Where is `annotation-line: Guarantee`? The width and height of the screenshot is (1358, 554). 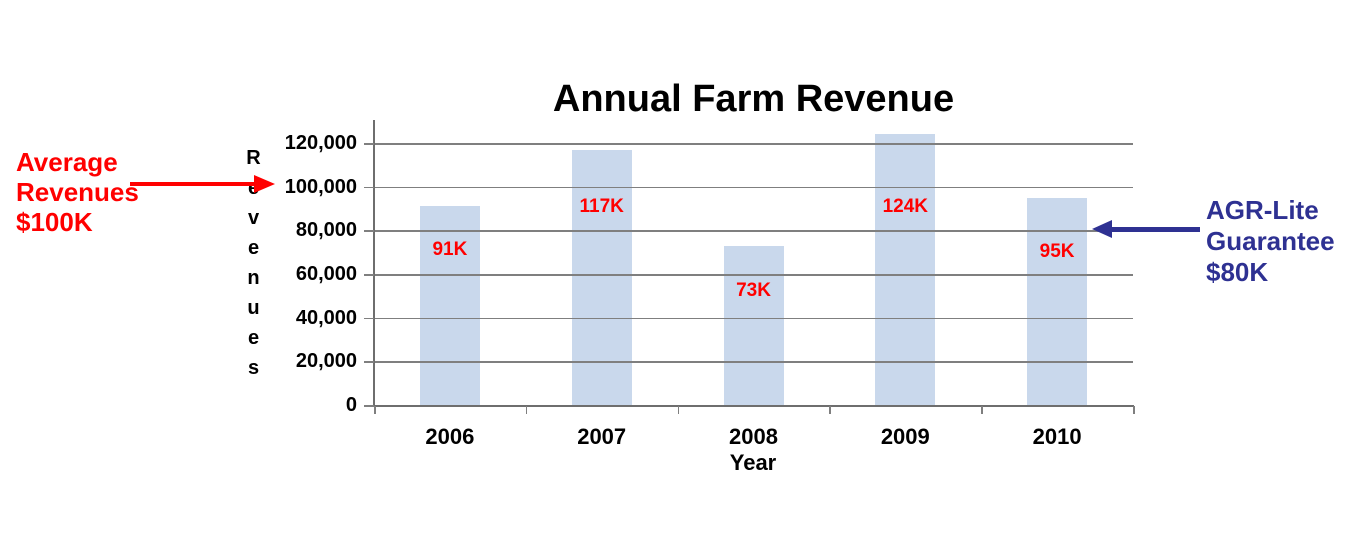
annotation-line: Guarantee is located at coordinates (1270, 241).